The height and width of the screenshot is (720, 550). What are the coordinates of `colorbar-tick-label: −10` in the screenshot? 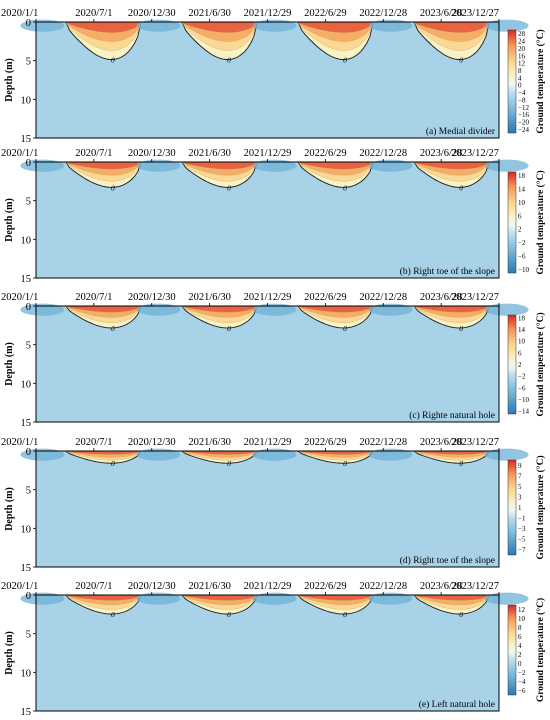 It's located at (523, 270).